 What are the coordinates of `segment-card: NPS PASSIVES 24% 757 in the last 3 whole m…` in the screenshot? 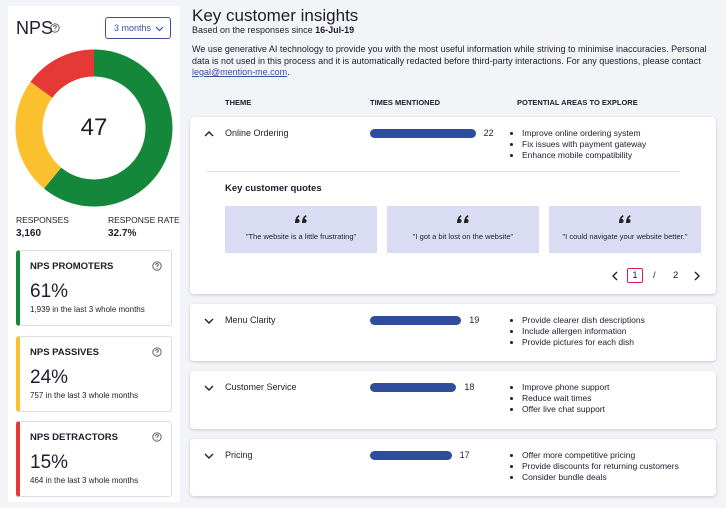 It's located at (94, 373).